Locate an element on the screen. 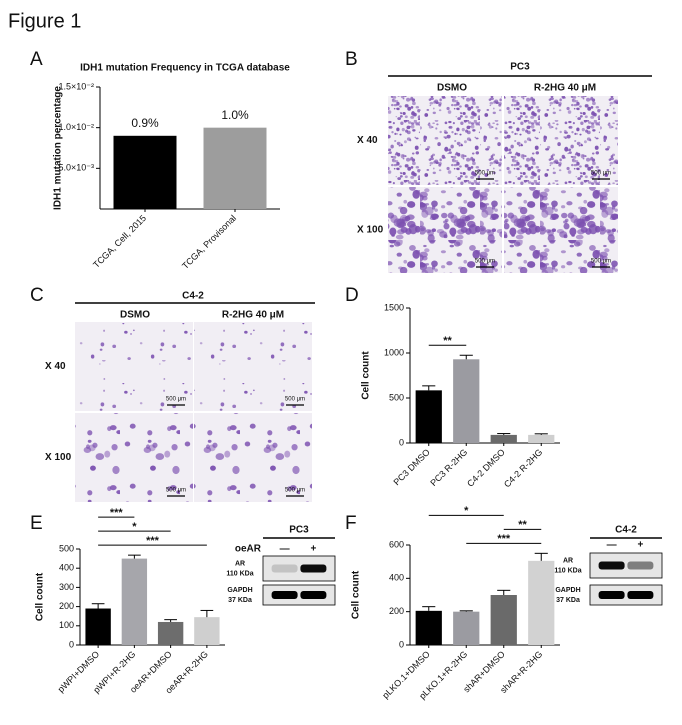 The height and width of the screenshot is (725, 682). panel-letter: F is located at coordinates (351, 523).